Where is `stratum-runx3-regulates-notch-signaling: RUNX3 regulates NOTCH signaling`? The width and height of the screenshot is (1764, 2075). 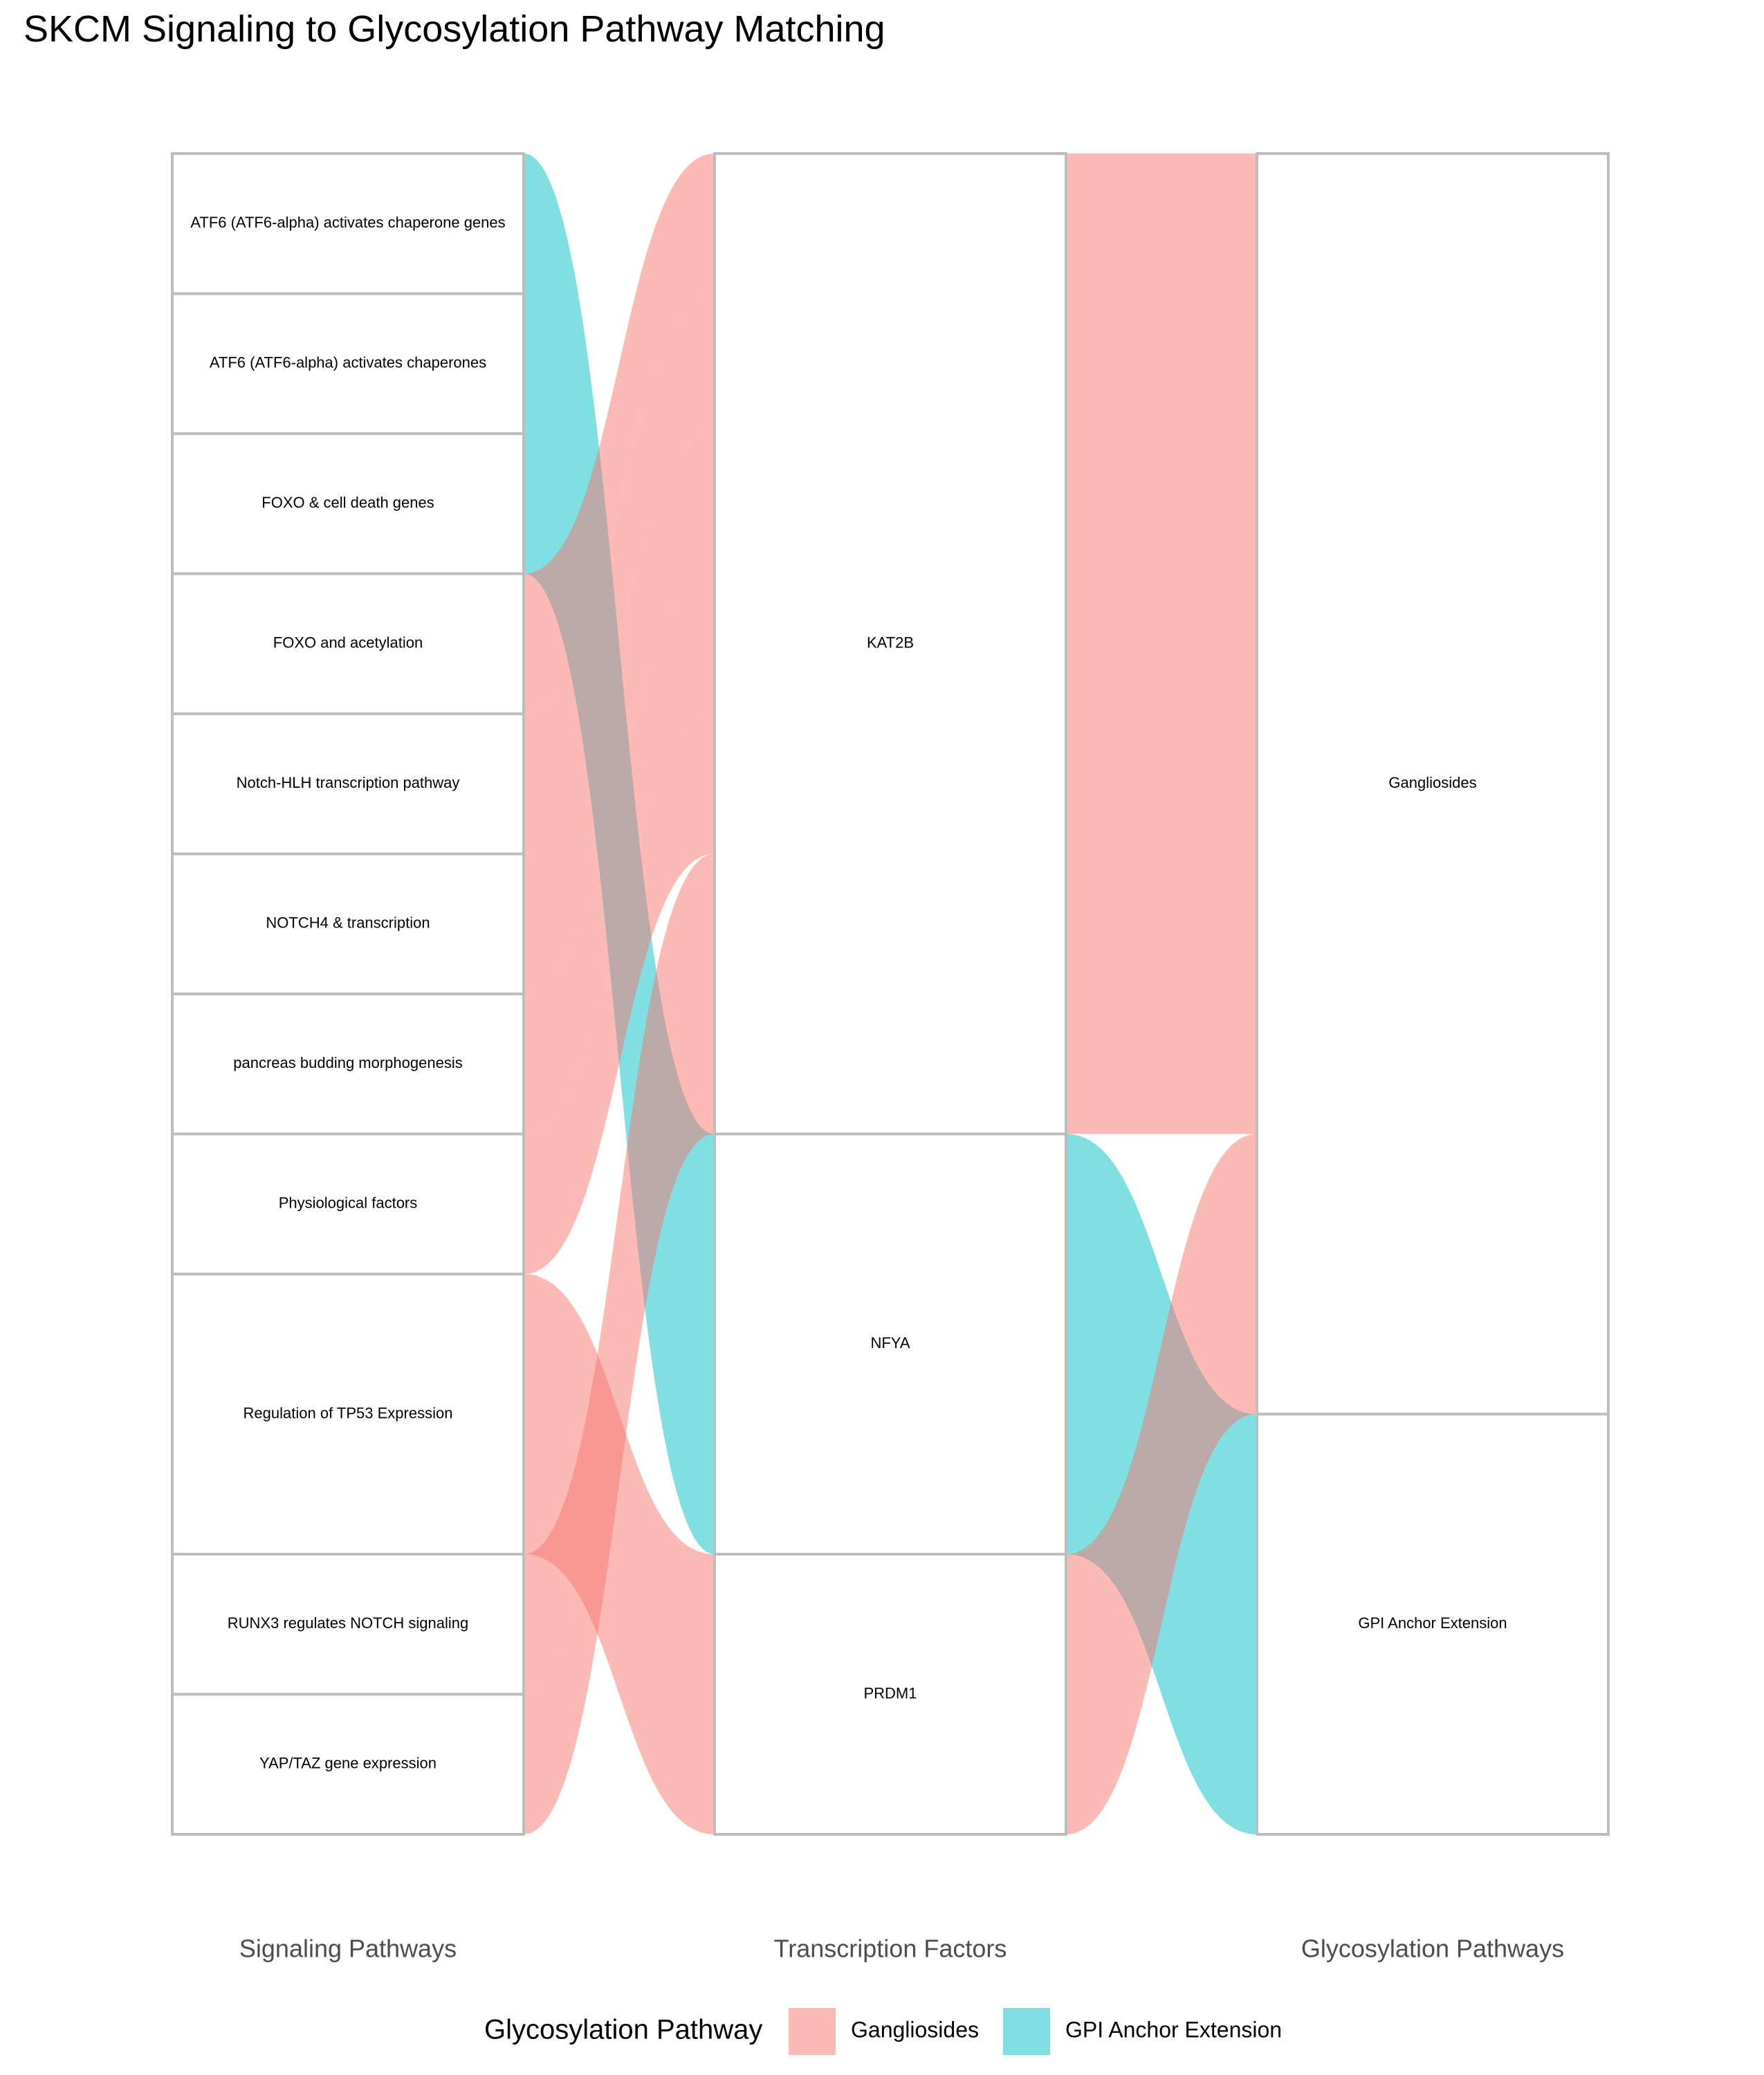 stratum-runx3-regulates-notch-signaling: RUNX3 regulates NOTCH signaling is located at coordinates (348, 1624).